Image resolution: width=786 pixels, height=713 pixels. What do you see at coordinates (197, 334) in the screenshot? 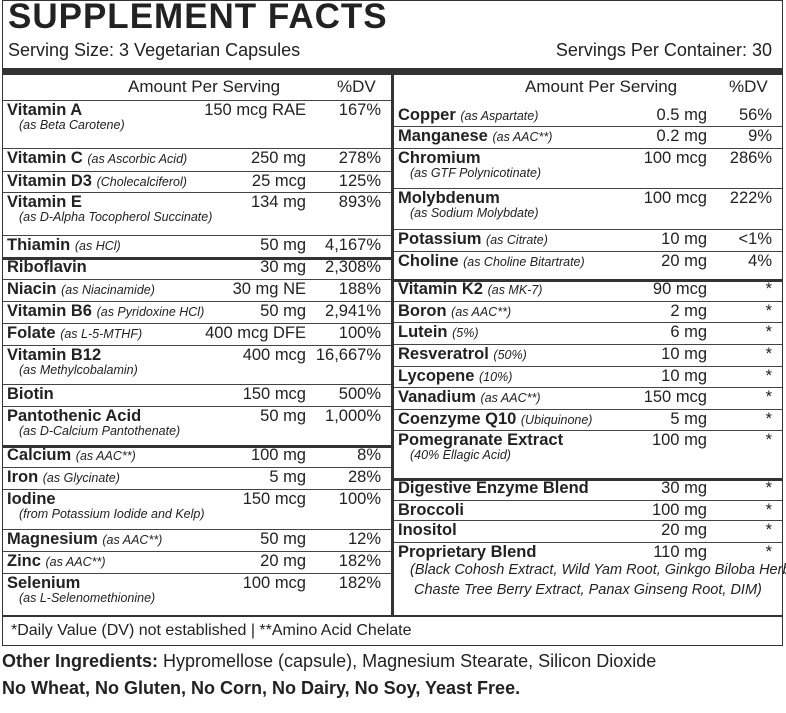
I see `nutrient-row: Folate (as L-5-MTHF) 400 mcg DFE 100%` at bounding box center [197, 334].